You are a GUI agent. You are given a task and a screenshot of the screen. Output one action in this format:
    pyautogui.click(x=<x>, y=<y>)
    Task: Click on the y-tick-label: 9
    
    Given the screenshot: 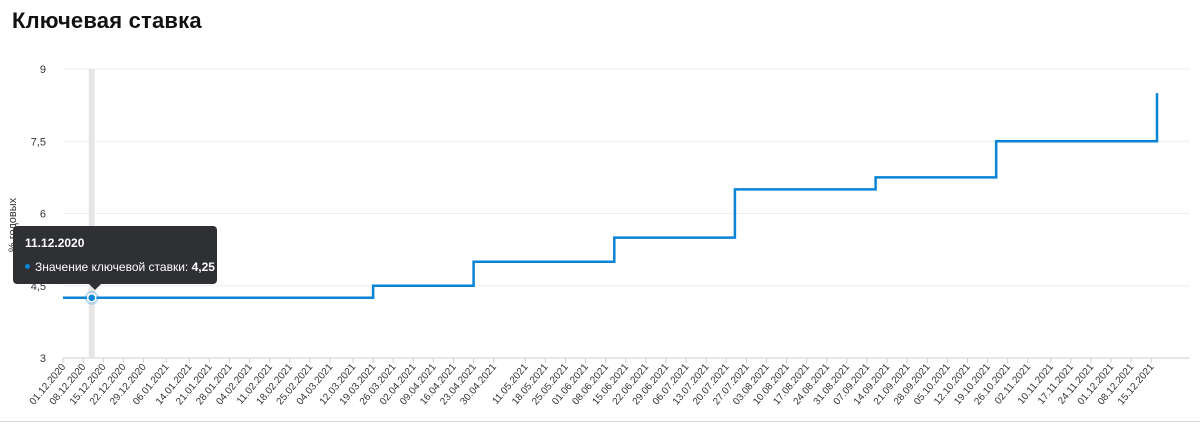 What is the action you would take?
    pyautogui.click(x=43, y=70)
    